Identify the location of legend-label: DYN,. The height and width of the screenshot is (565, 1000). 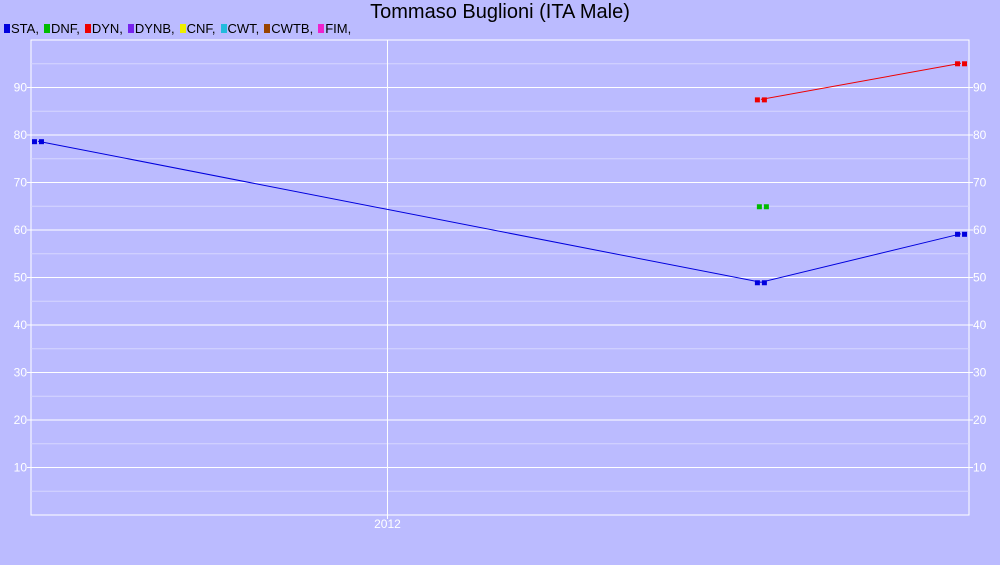
(107, 28).